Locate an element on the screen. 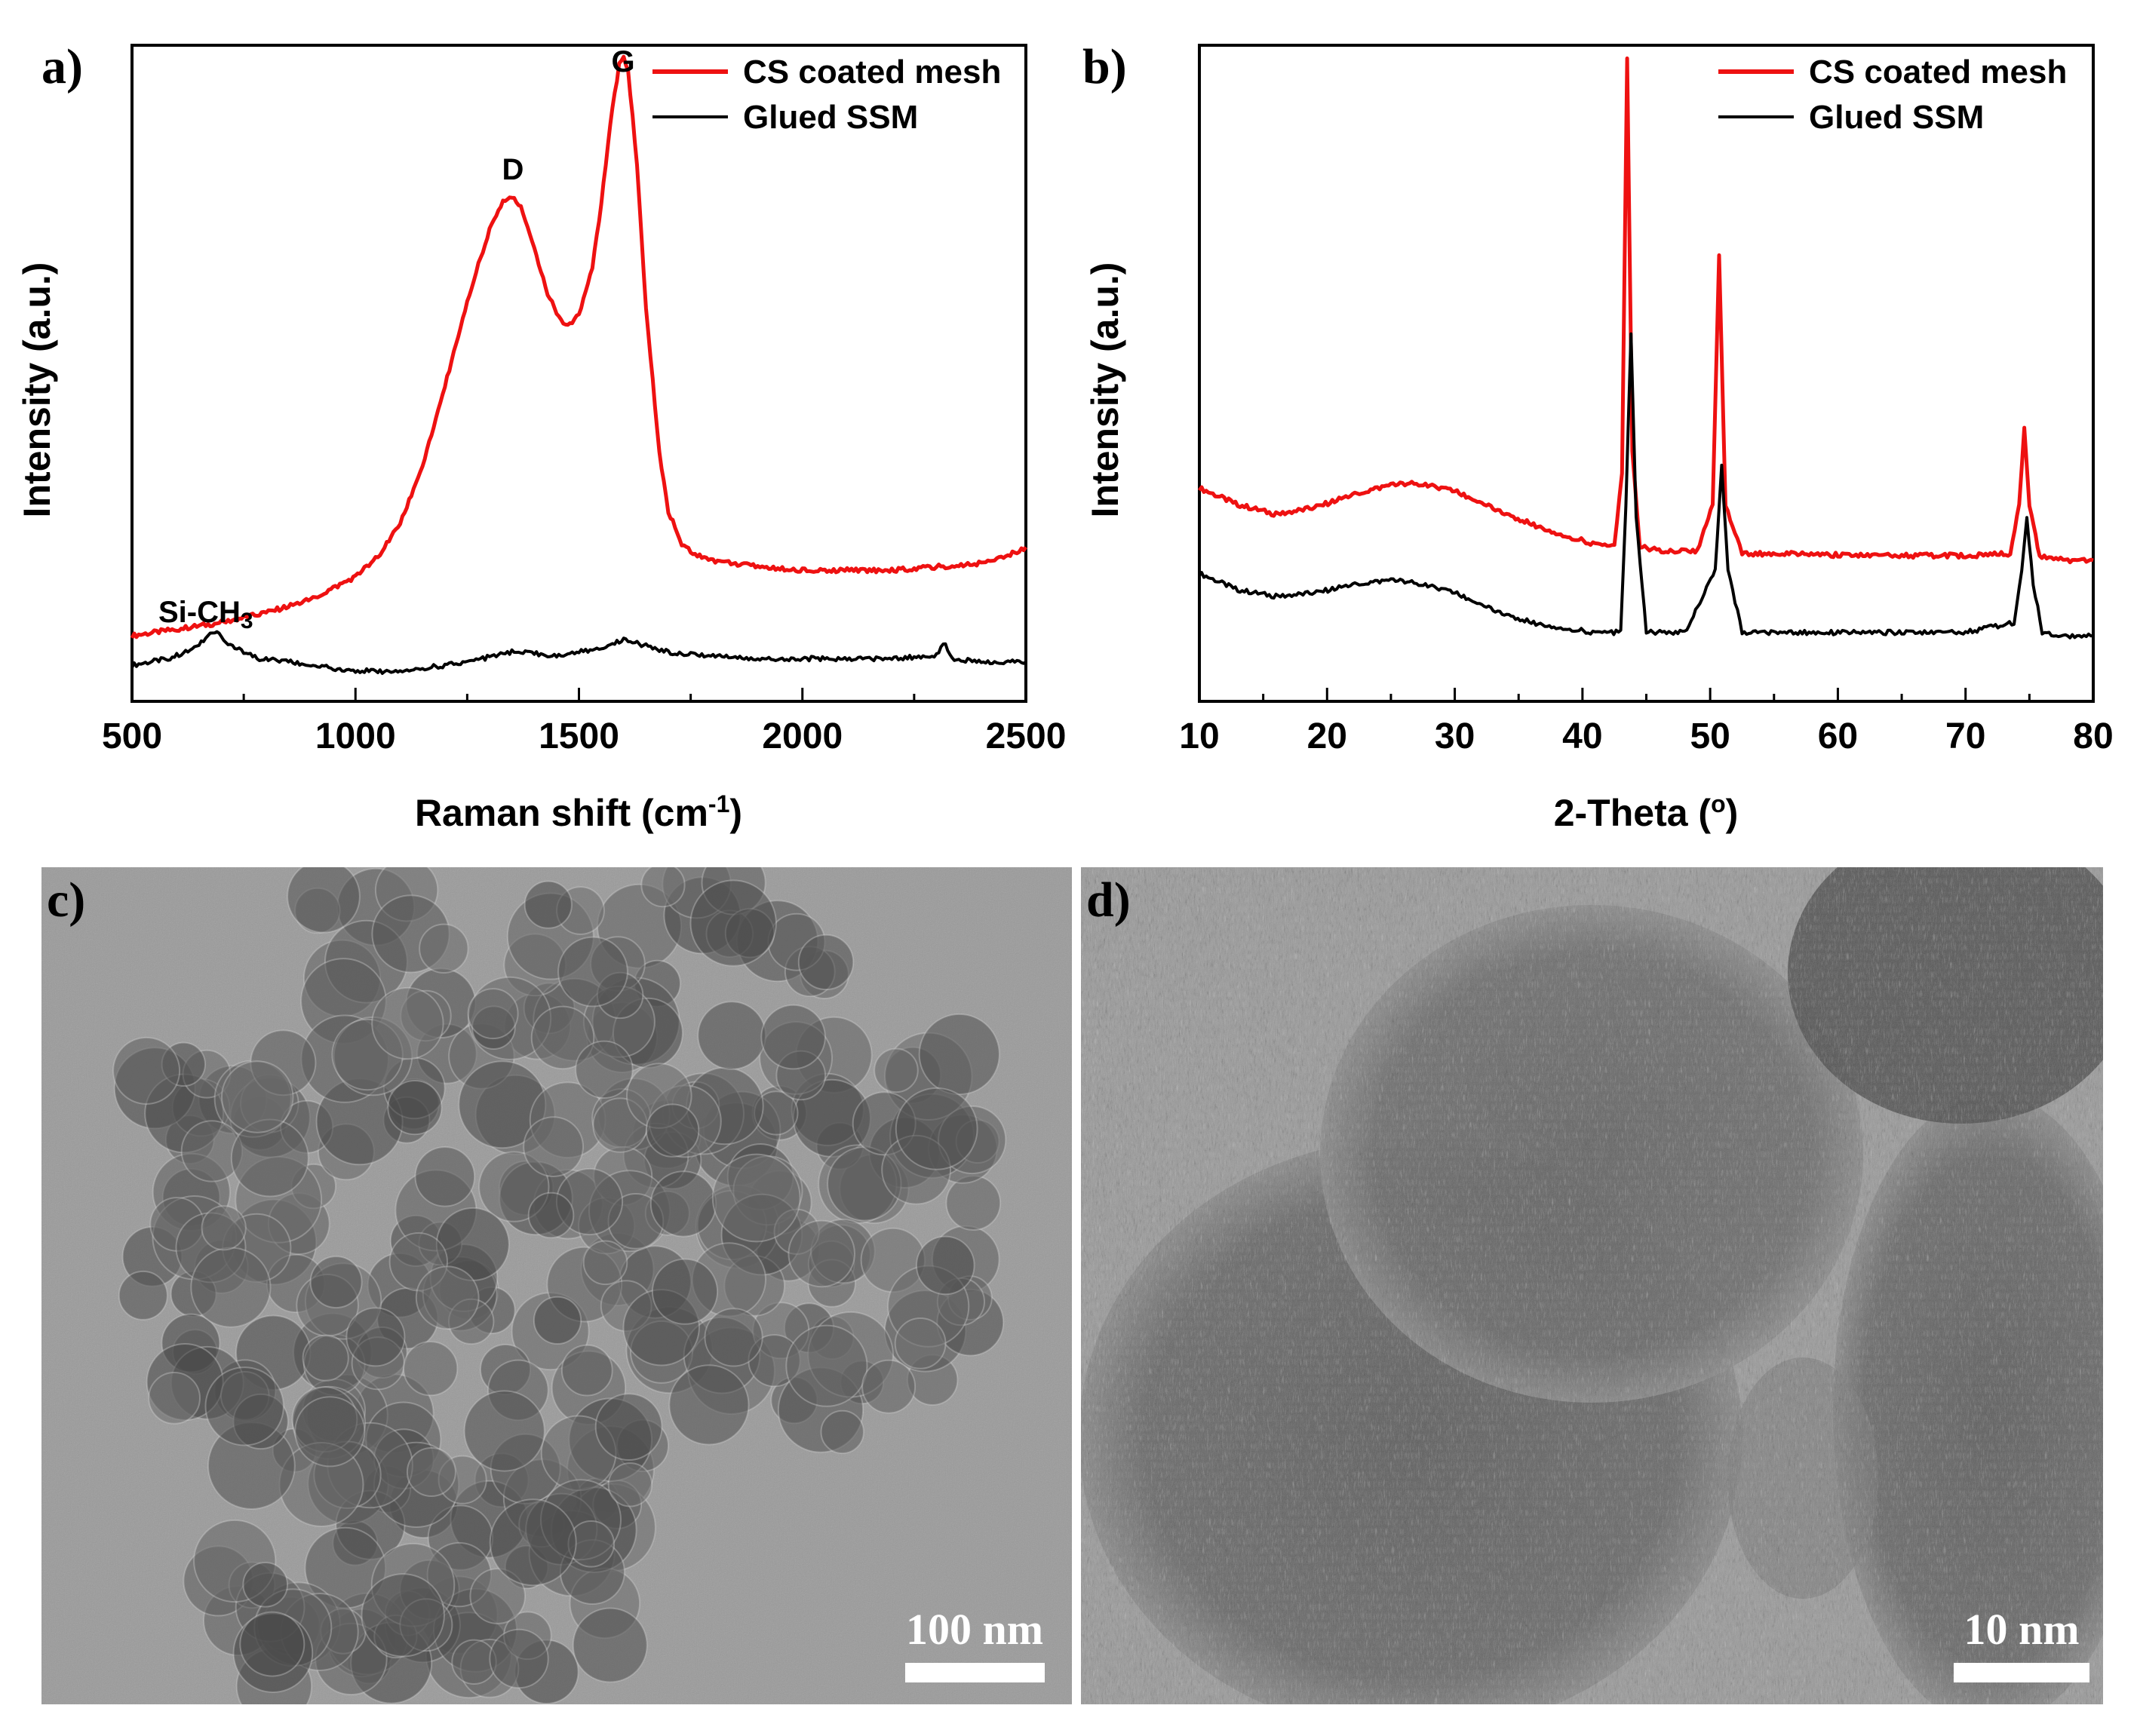 This screenshot has height=1736, width=2137. x-tick-label: 60 is located at coordinates (1838, 736).